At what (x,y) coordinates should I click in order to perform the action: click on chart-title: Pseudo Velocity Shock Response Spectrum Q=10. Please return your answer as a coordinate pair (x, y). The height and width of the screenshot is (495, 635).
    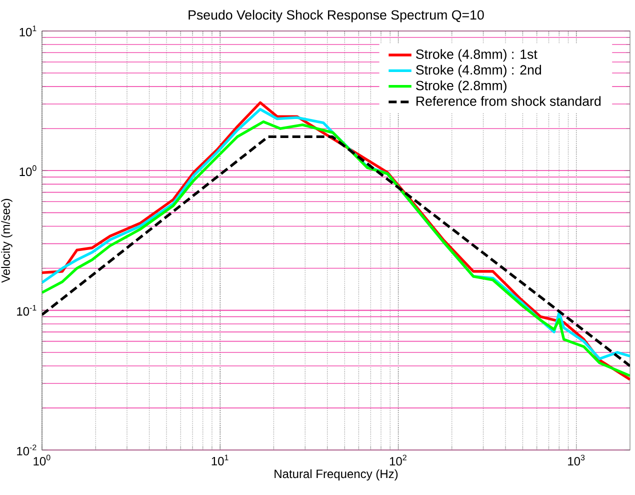
    Looking at the image, I should click on (336, 16).